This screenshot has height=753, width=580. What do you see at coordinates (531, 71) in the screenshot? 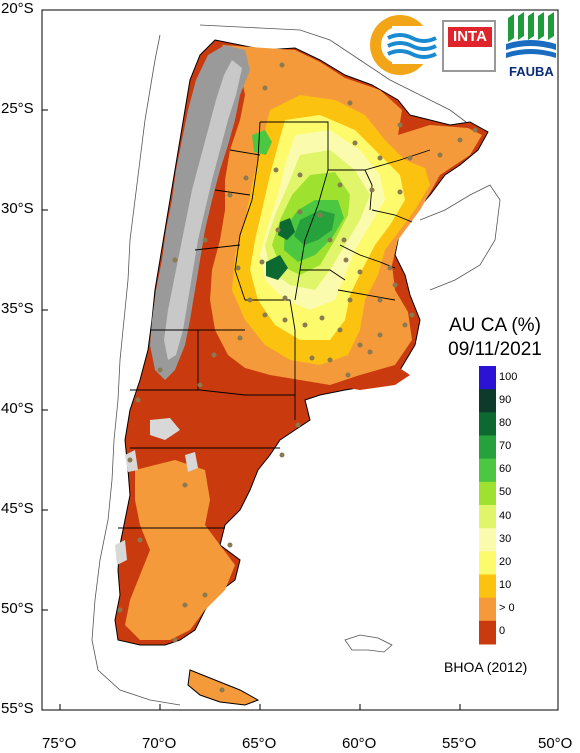
I see `fauba-logo-text: FAUBA` at bounding box center [531, 71].